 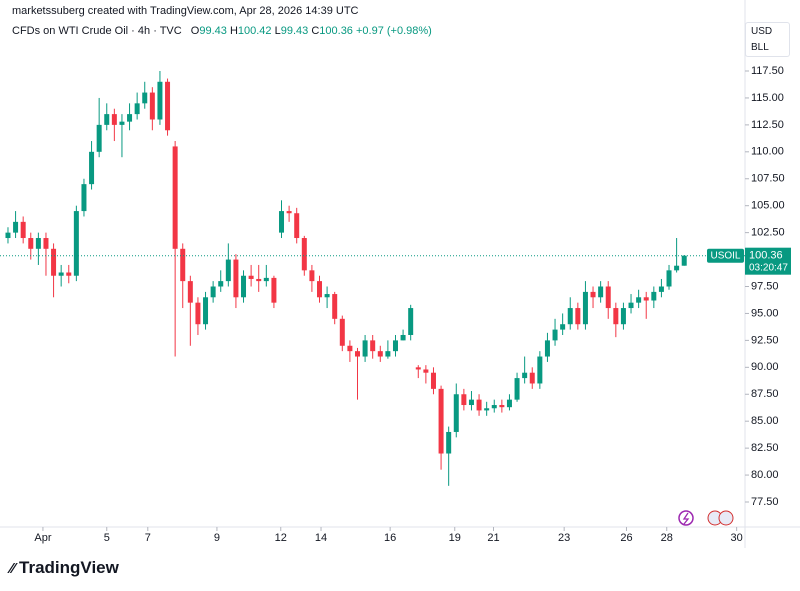 I want to click on logo: ⁄⁄ TradingView, so click(x=64, y=568).